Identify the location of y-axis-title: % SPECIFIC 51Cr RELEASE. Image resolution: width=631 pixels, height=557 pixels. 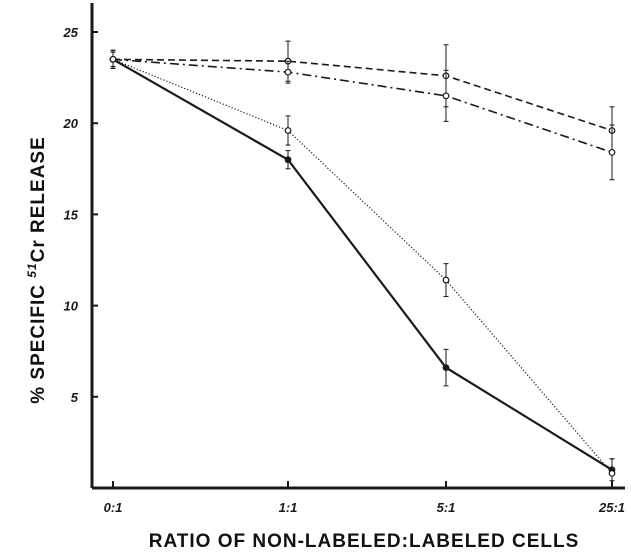
(37, 270).